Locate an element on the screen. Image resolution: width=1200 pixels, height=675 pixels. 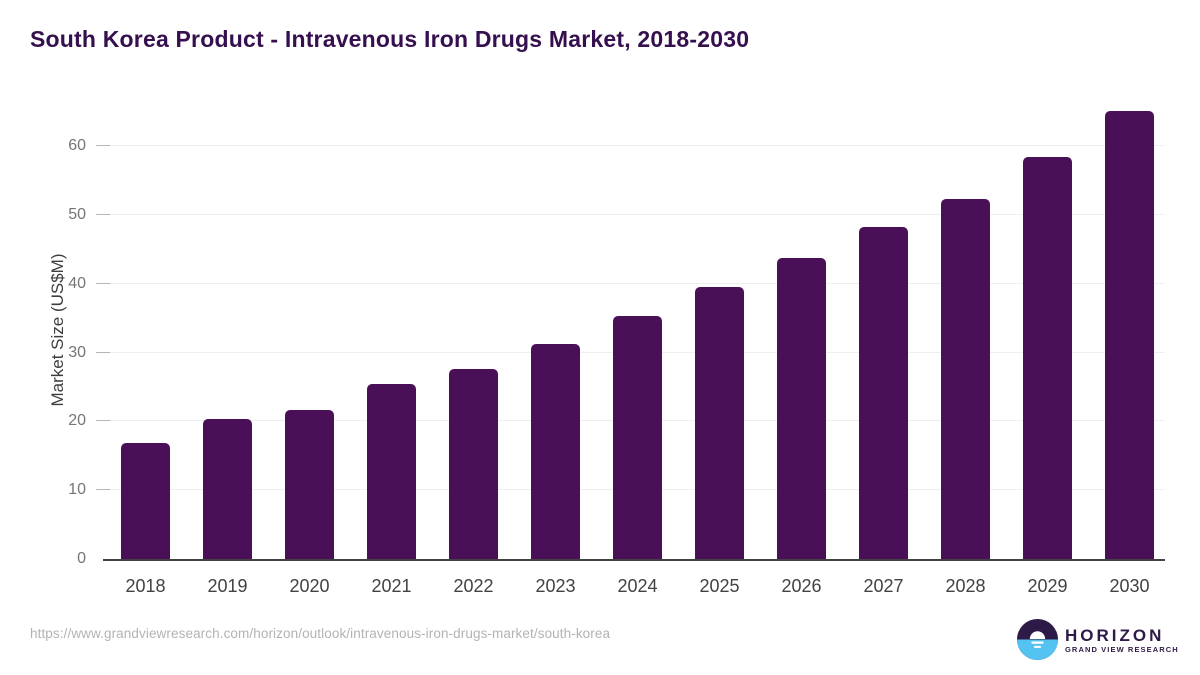
x-tick-label: 2021 is located at coordinates (391, 586).